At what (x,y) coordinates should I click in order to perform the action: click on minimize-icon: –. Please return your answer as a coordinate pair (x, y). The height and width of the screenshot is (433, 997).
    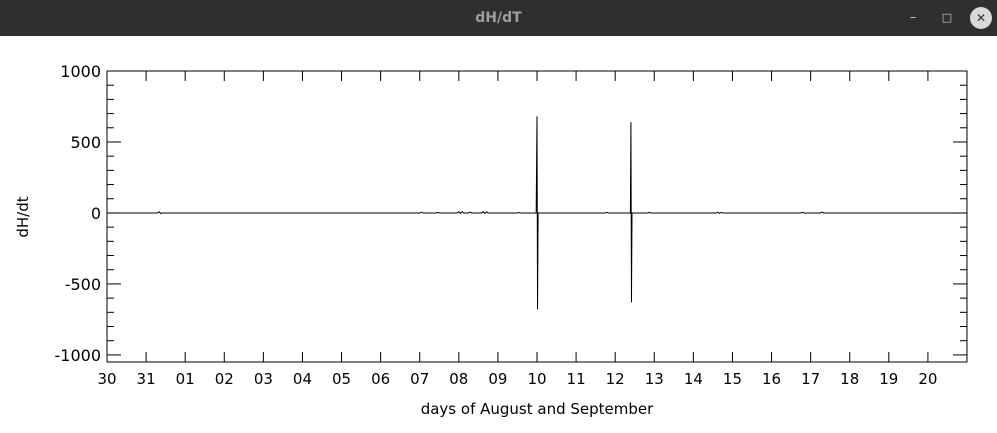
    Looking at the image, I should click on (913, 17).